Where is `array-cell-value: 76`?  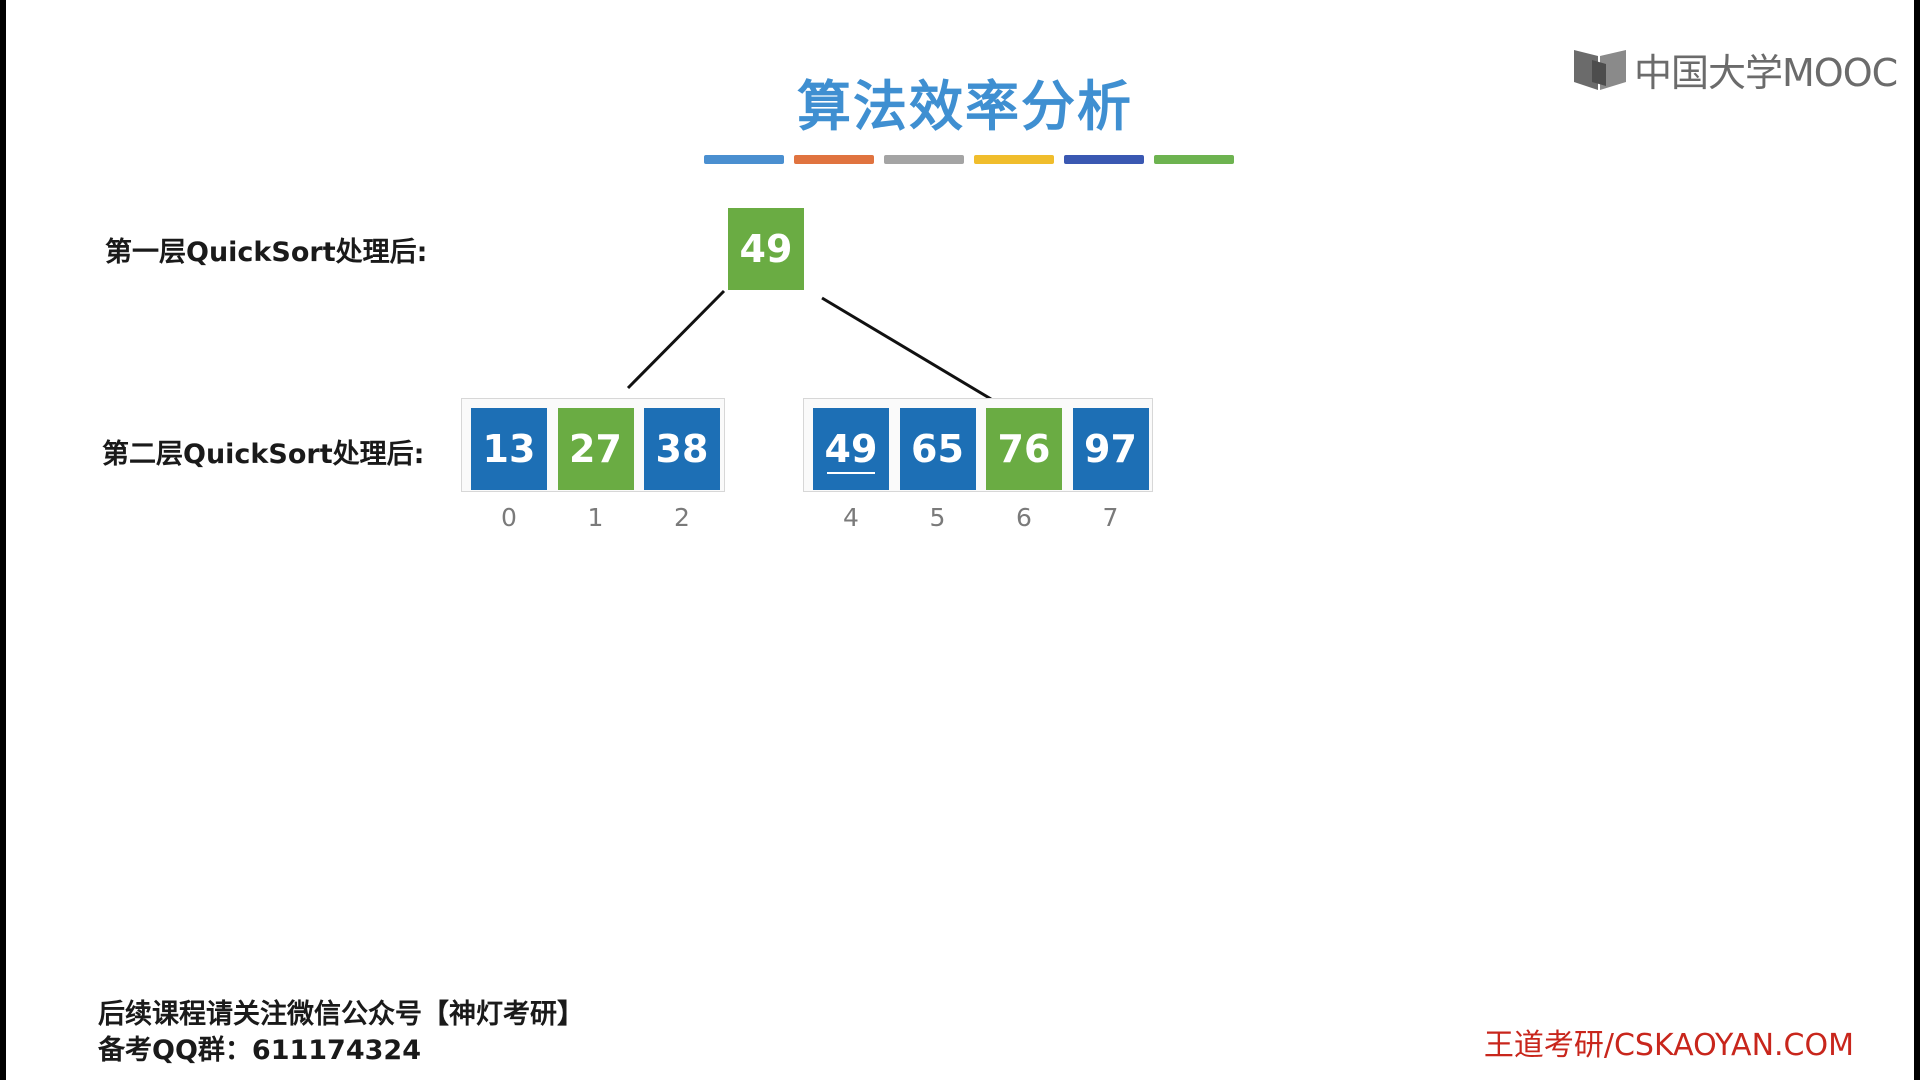
array-cell-value: 76 is located at coordinates (1024, 449).